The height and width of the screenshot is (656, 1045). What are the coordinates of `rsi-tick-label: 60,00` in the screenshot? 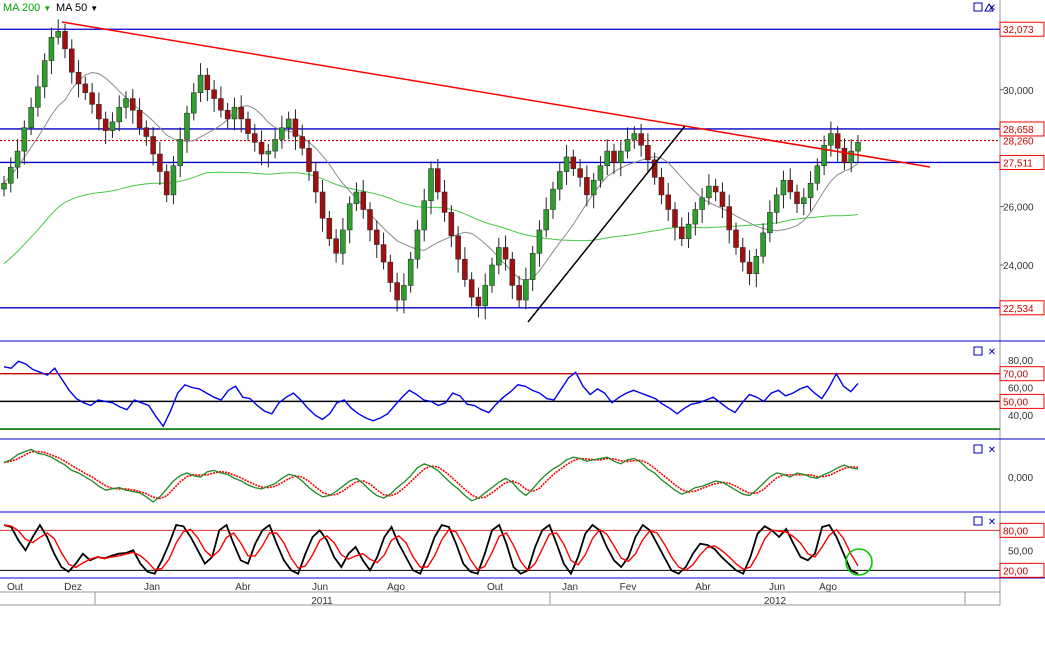 It's located at (1020, 389).